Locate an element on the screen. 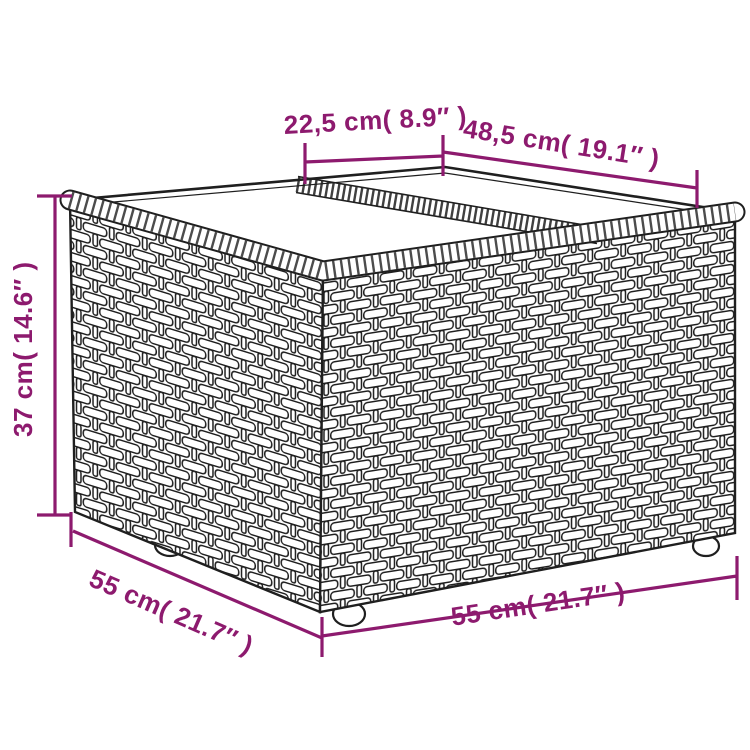 This screenshot has height=750, width=750. dimension-line-glass-depth is located at coordinates (570, 179).